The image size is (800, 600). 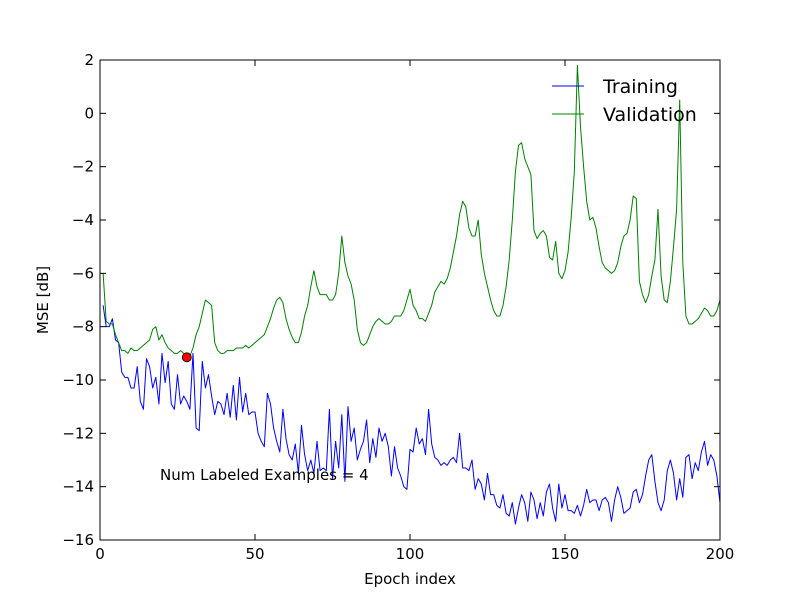 I want to click on best-validation-marker, so click(x=186, y=357).